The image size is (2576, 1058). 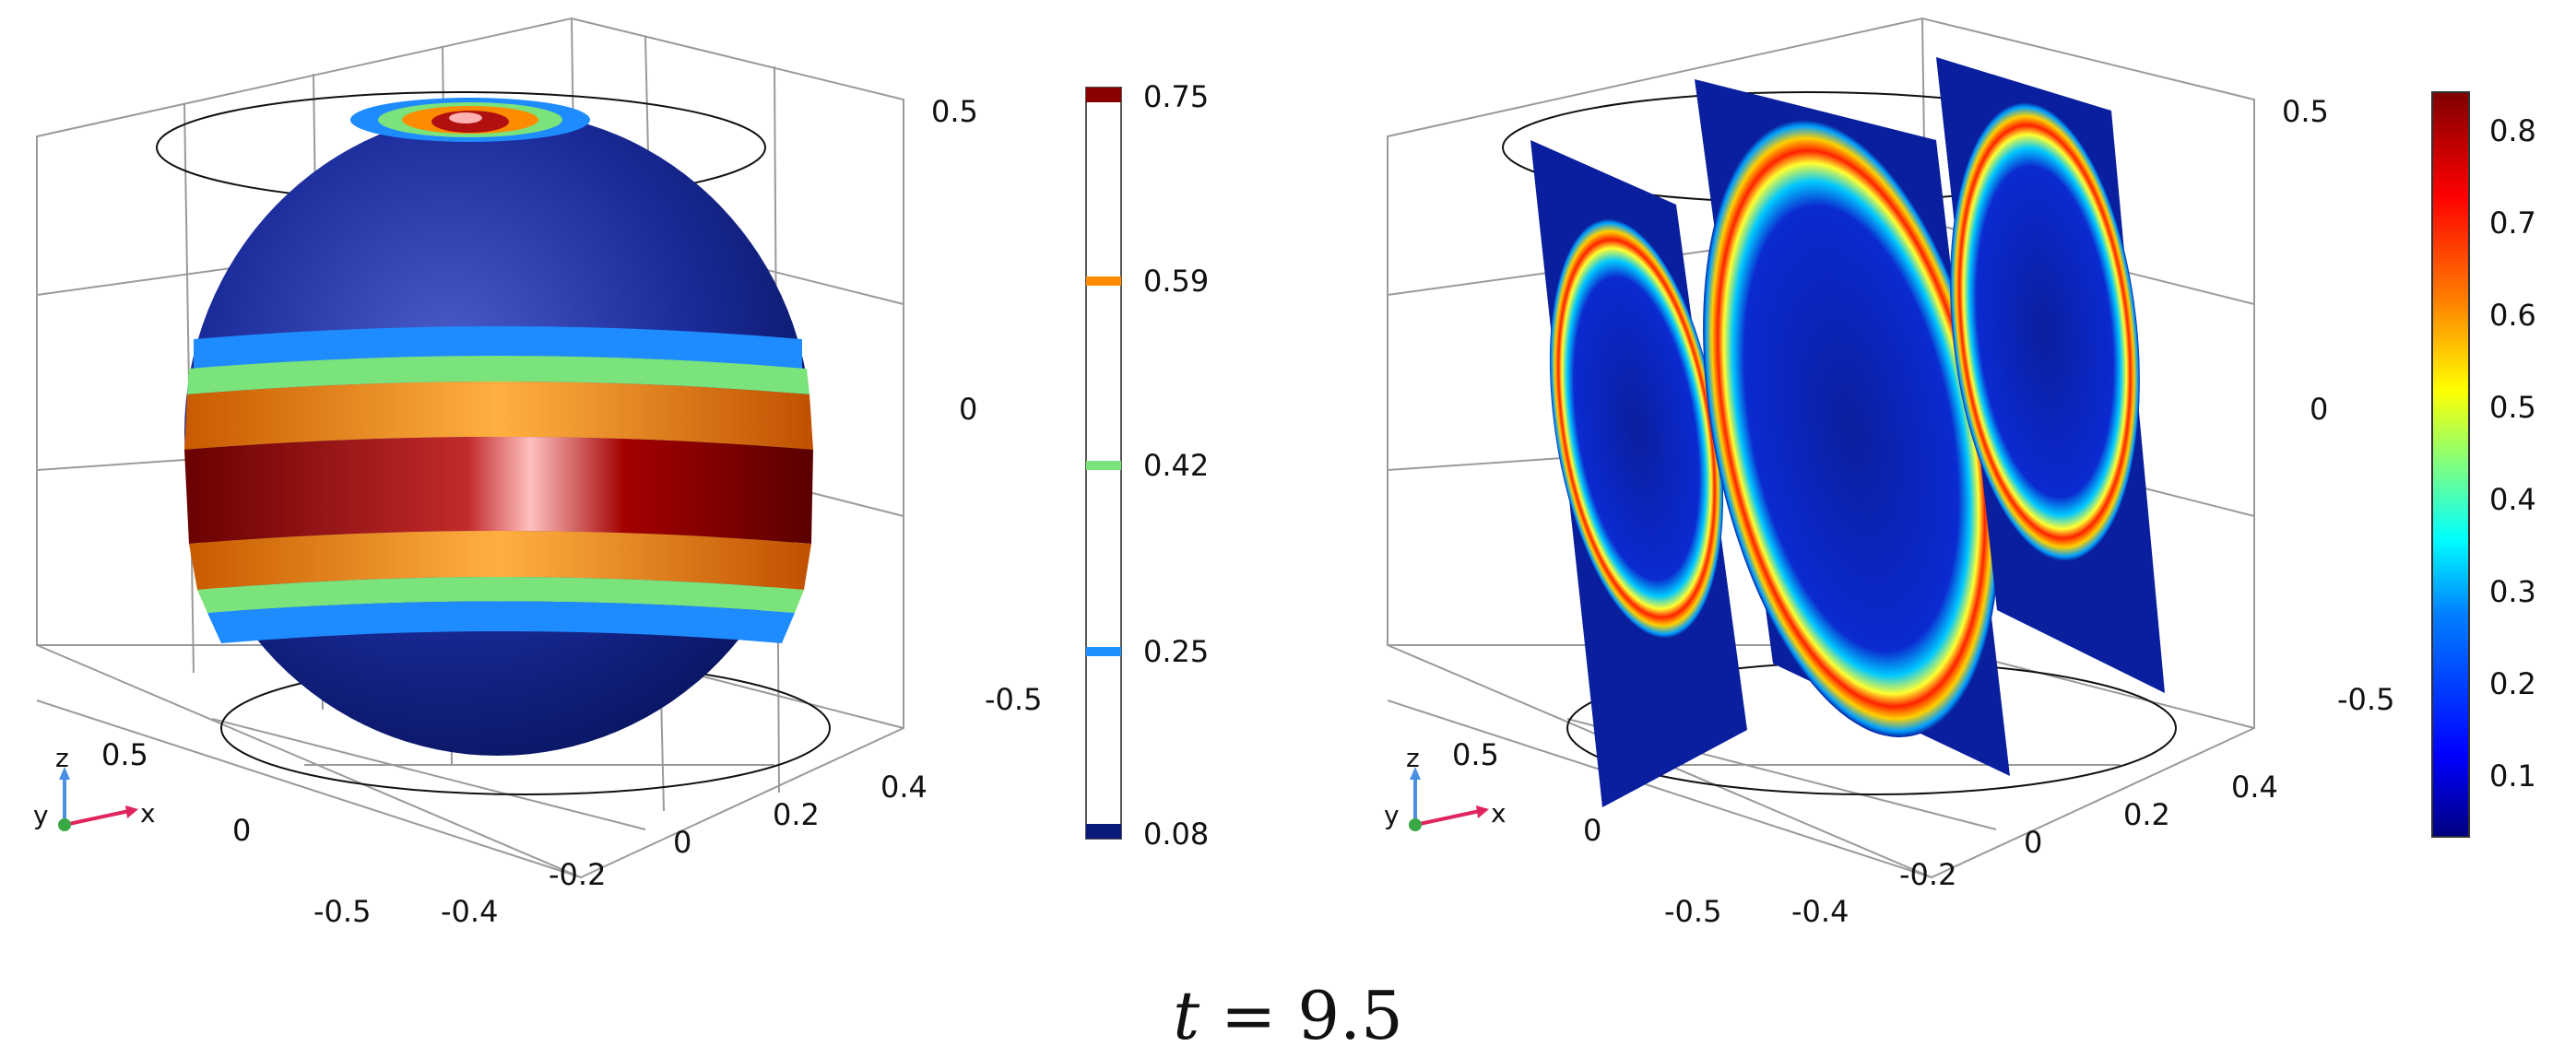 I want to click on left-y-tick-0: 0.5, so click(x=124, y=754).